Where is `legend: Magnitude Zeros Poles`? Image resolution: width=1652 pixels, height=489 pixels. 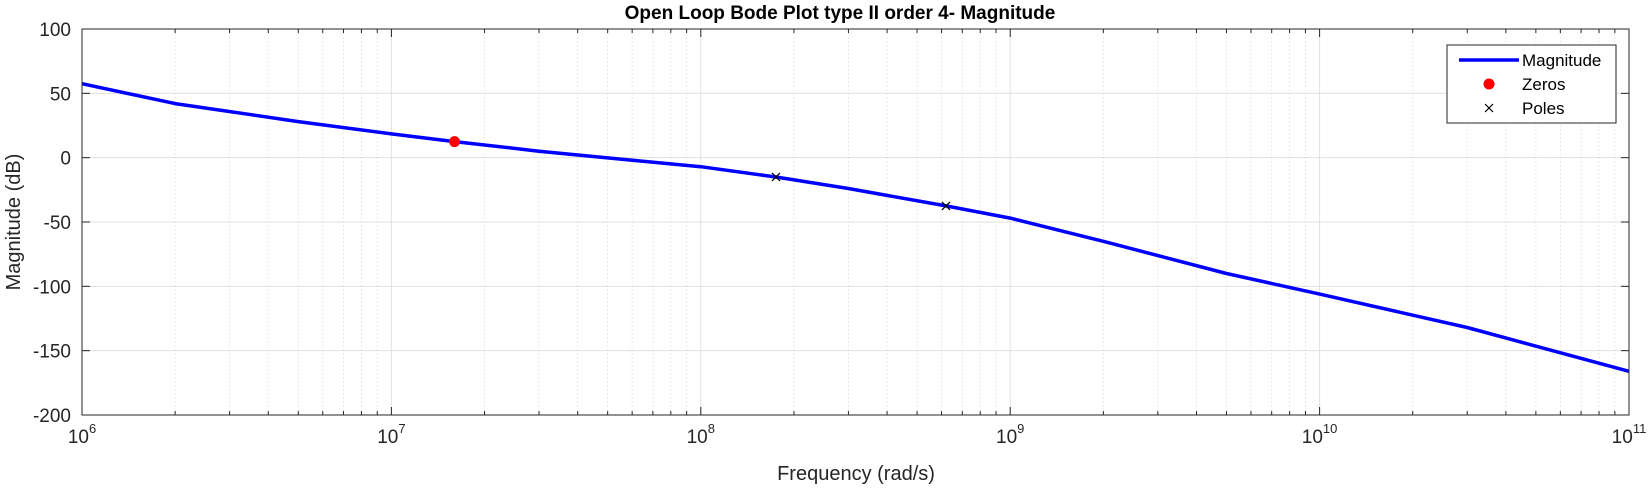
legend: Magnitude Zeros Poles is located at coordinates (1531, 84).